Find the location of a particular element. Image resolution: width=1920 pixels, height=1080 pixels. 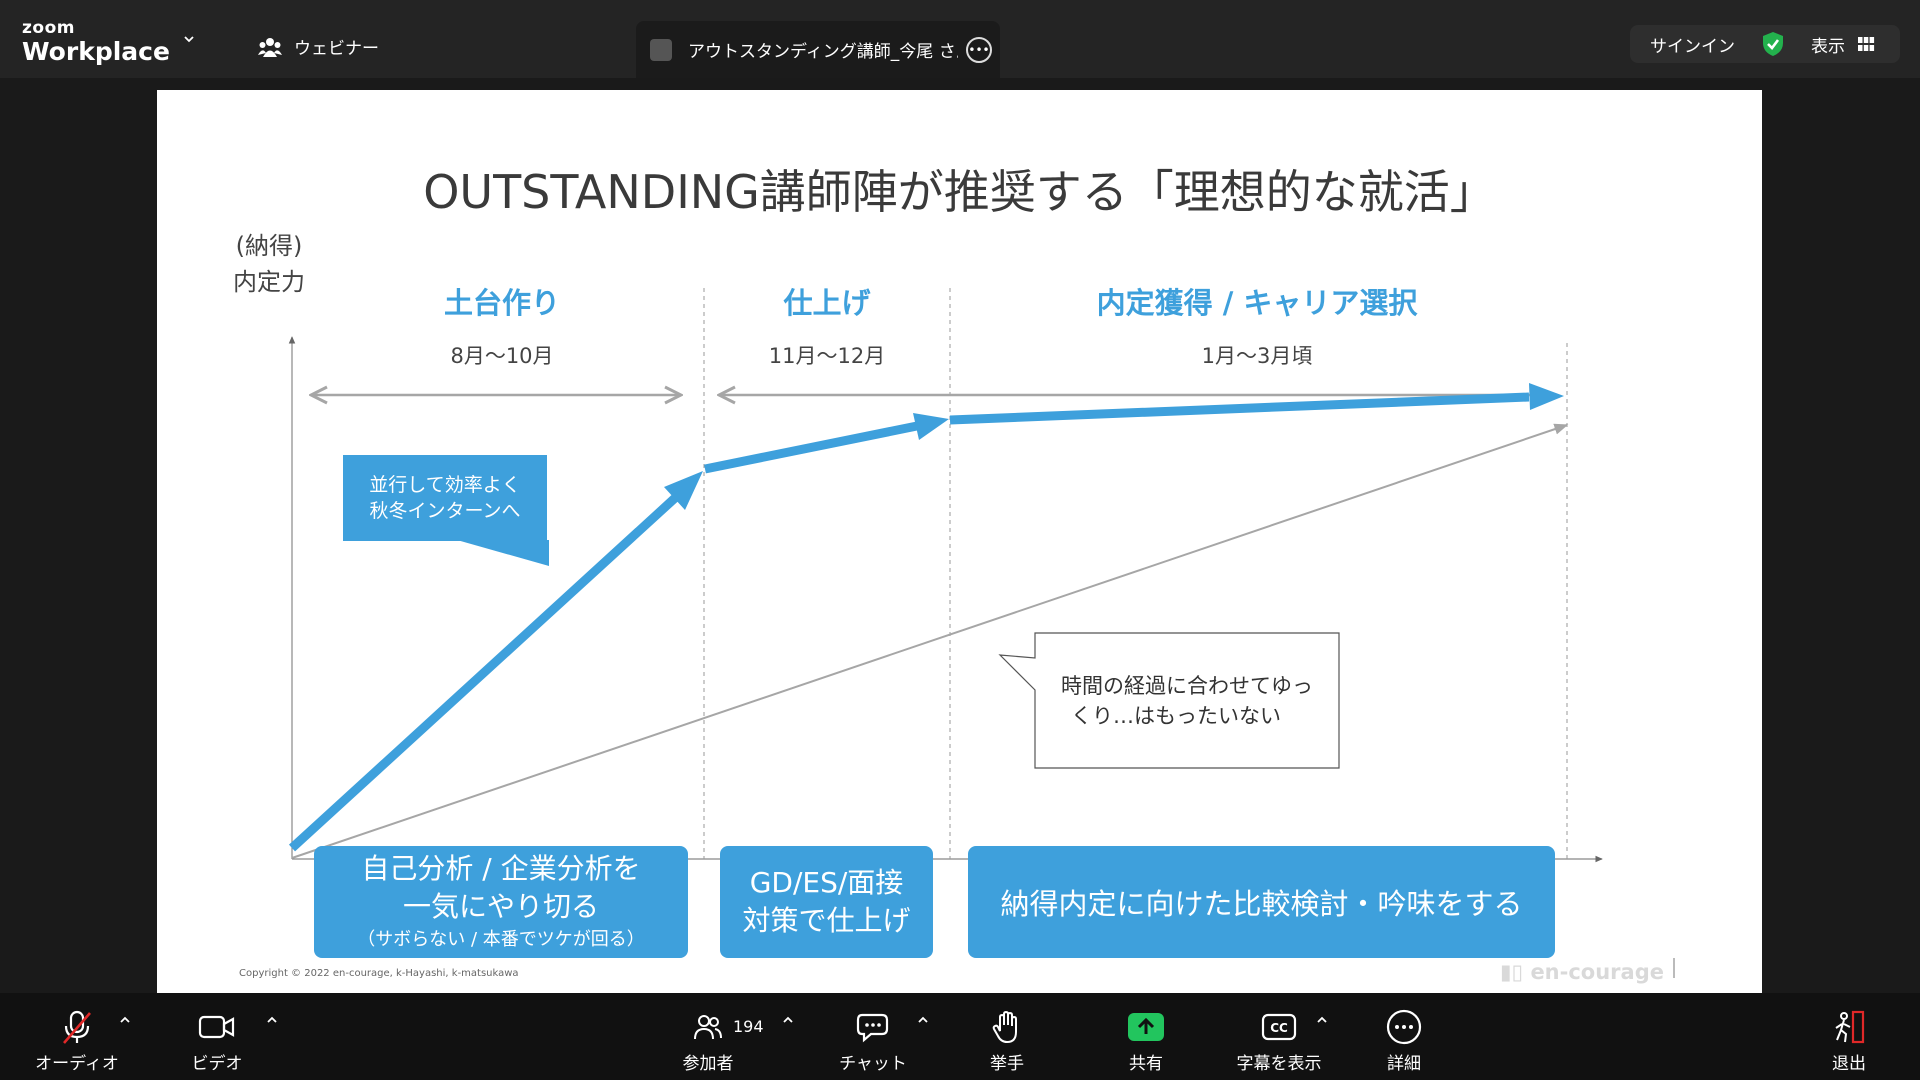

closed-captions-icon: CC is located at coordinates (1279, 1027).